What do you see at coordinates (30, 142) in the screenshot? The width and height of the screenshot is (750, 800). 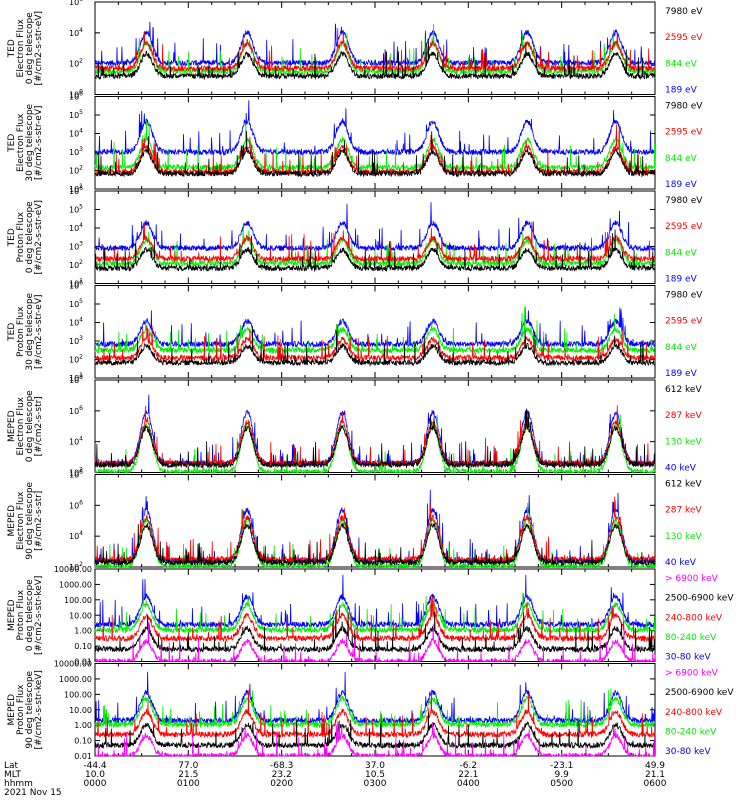 I see `y-axis-label-line: 30 deg telescope` at bounding box center [30, 142].